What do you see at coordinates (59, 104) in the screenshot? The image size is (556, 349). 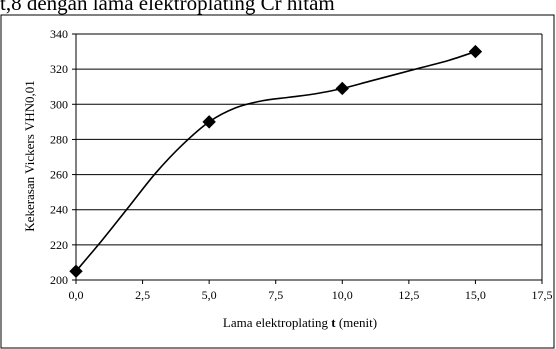 I see `y-tick-label: 300` at bounding box center [59, 104].